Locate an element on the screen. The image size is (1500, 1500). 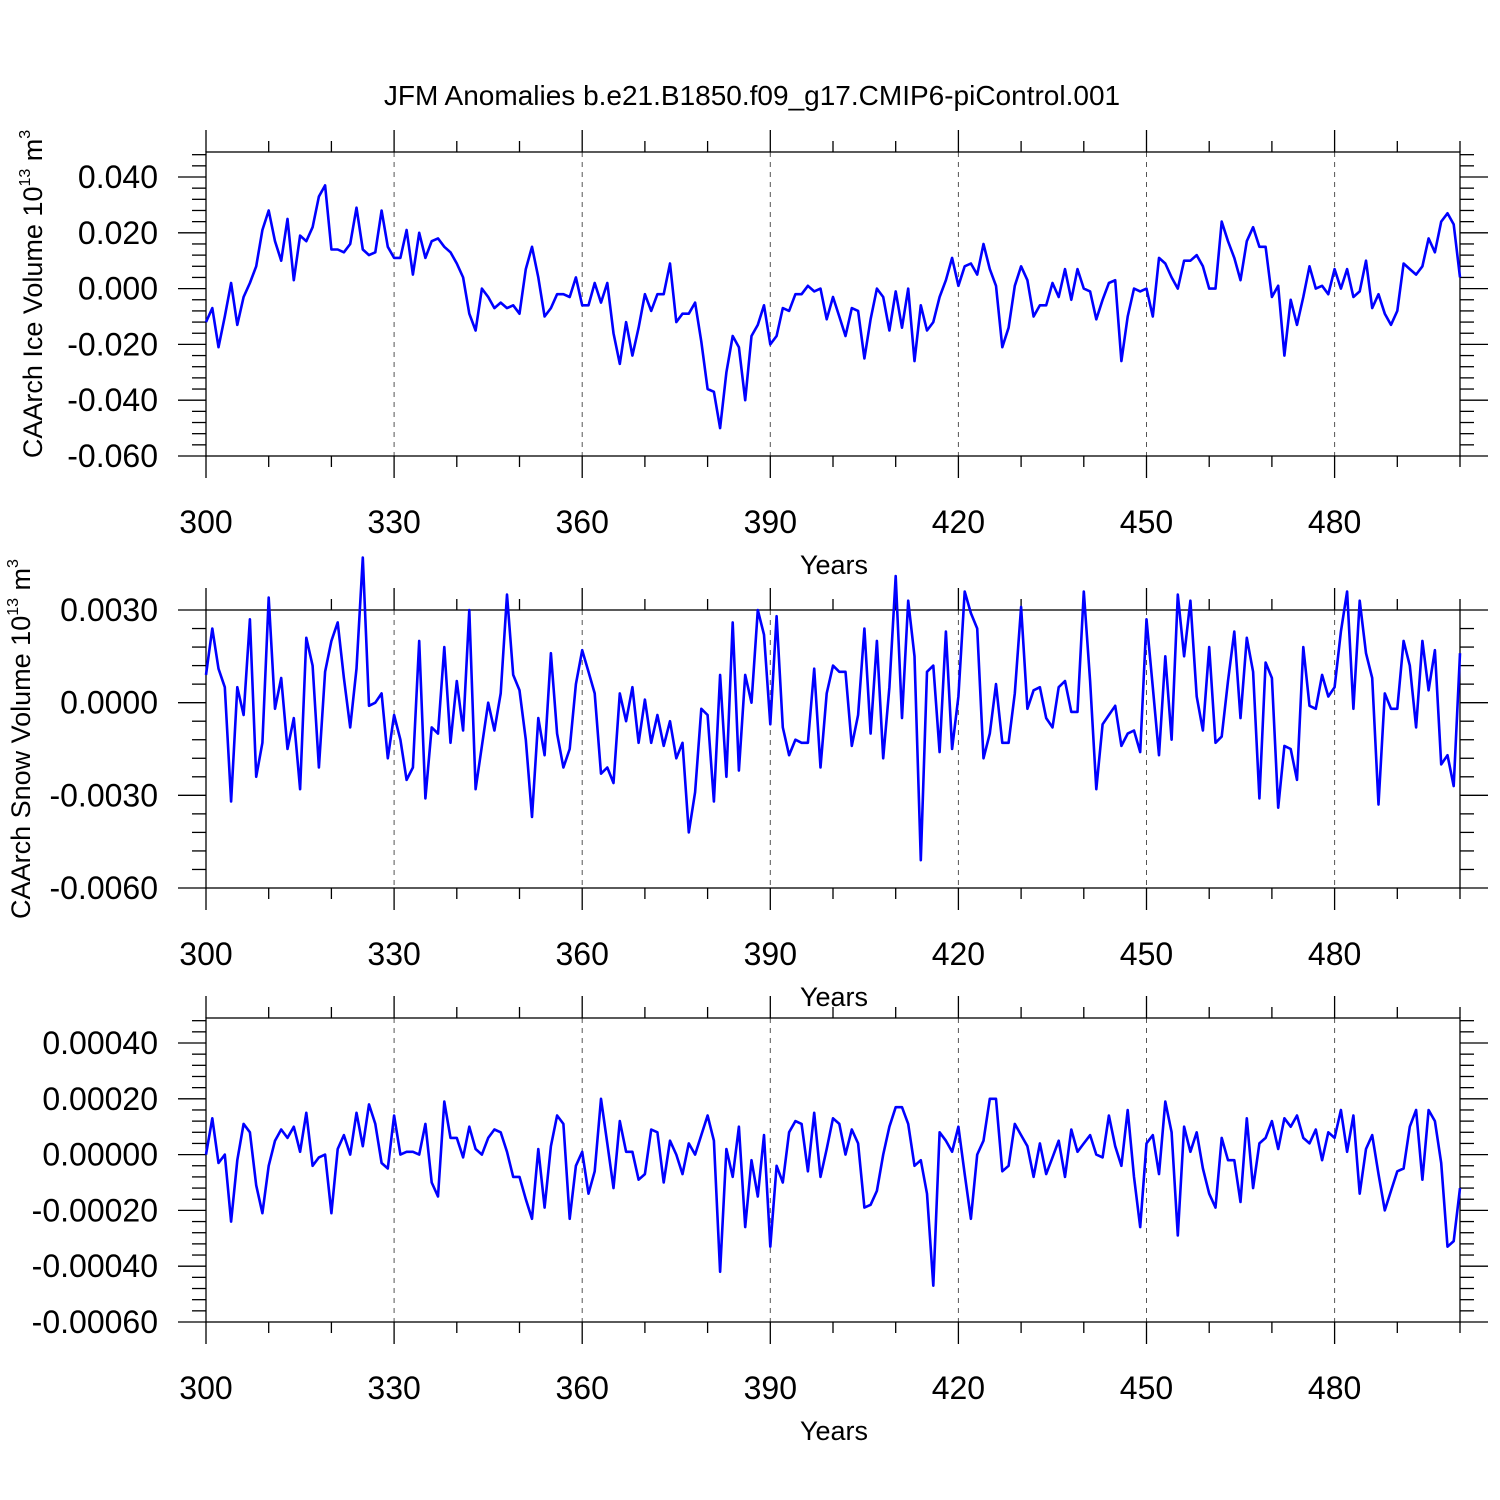
ice-area-xtick-label-5: 450 is located at coordinates (1146, 1388).